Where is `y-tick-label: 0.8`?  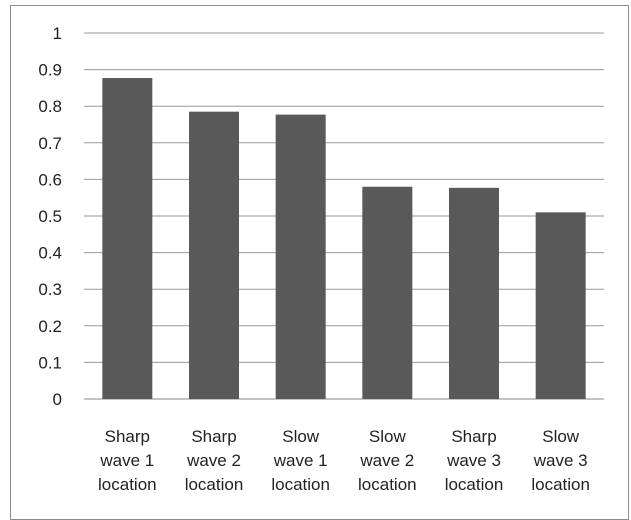 y-tick-label: 0.8 is located at coordinates (50, 106).